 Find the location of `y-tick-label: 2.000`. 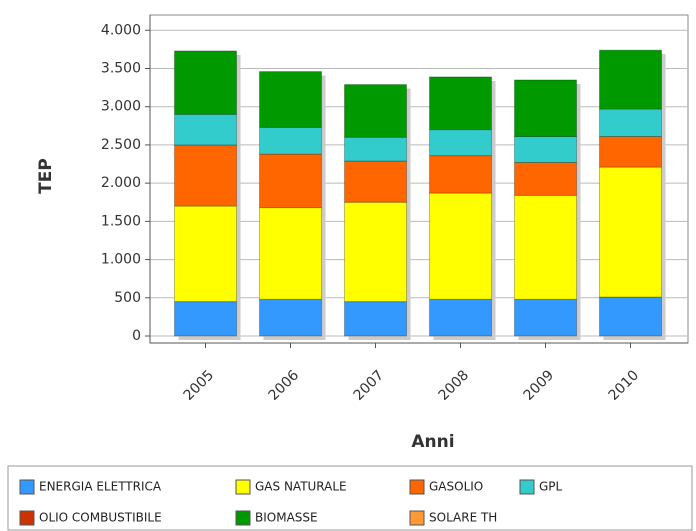

y-tick-label: 2.000 is located at coordinates (121, 183).